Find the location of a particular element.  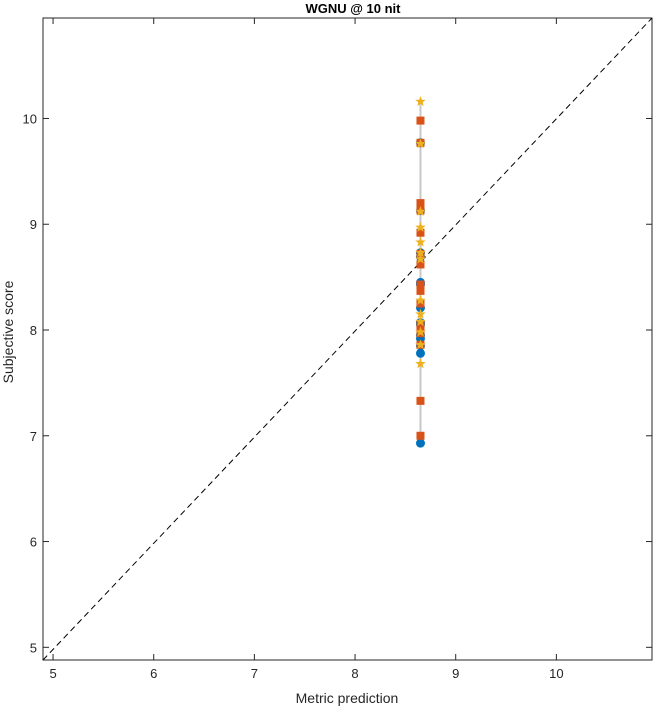

y-tick-label: 7 is located at coordinates (33, 436).